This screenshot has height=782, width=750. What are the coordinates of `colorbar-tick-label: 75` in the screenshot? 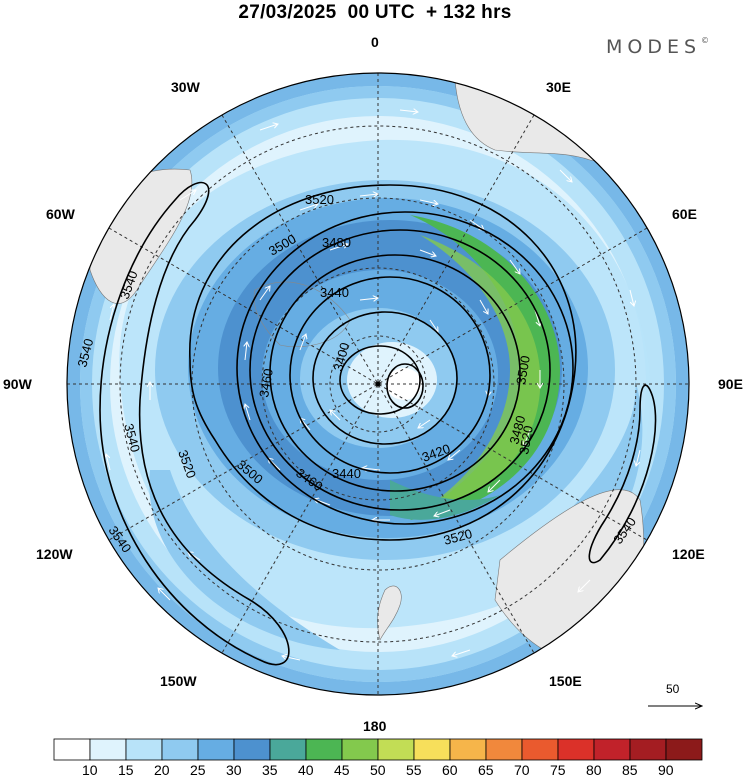 It's located at (558, 770).